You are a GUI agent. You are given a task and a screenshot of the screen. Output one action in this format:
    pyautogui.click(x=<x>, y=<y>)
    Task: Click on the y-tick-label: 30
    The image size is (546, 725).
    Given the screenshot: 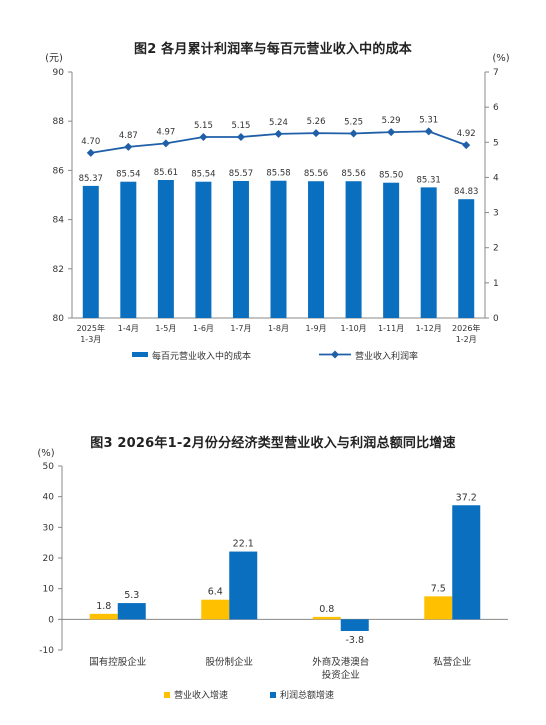 What is the action you would take?
    pyautogui.click(x=49, y=528)
    